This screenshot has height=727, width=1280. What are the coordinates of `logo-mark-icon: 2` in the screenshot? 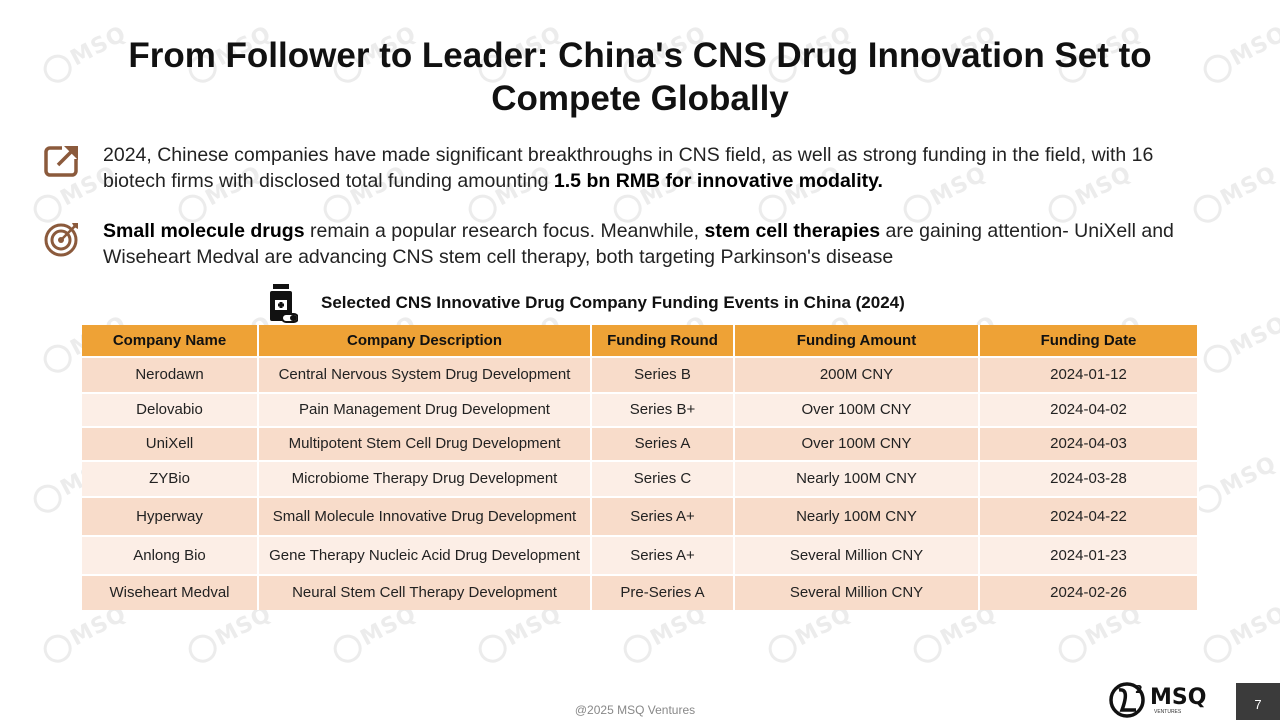 It's located at (1129, 701).